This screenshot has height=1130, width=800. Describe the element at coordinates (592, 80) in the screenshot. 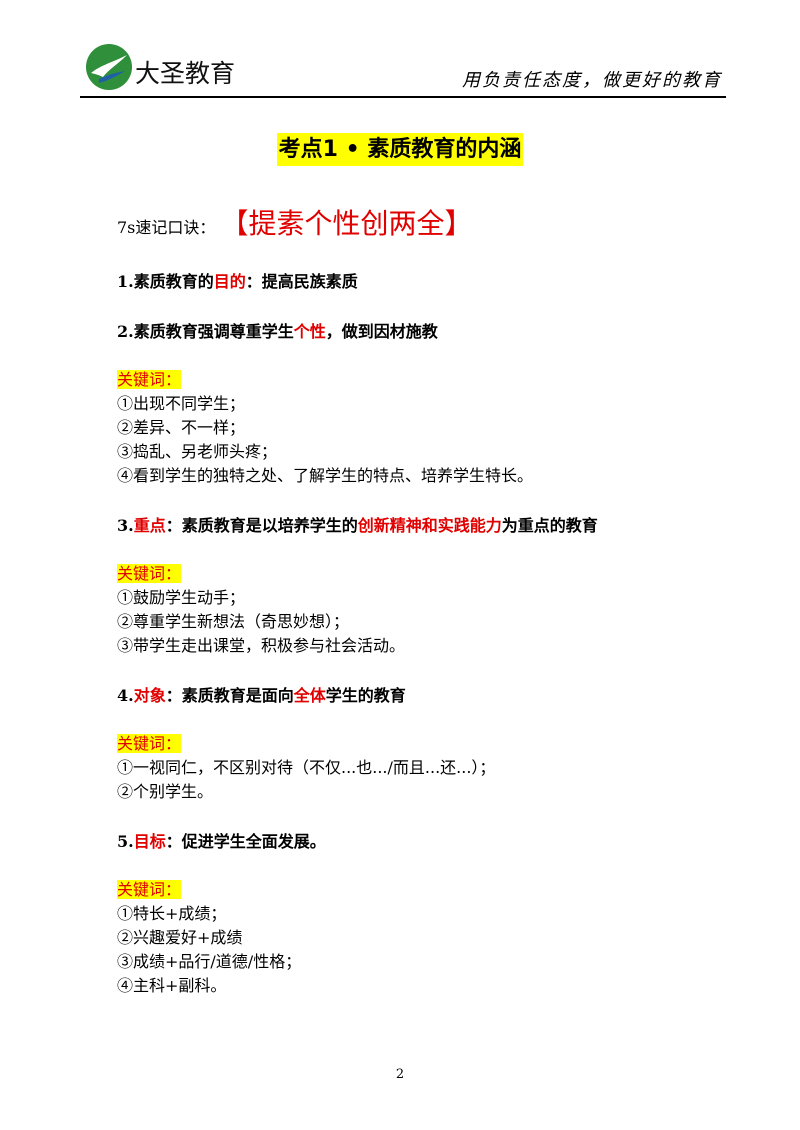

I see `slogan: 用负责任态度，做更好的教育` at that location.